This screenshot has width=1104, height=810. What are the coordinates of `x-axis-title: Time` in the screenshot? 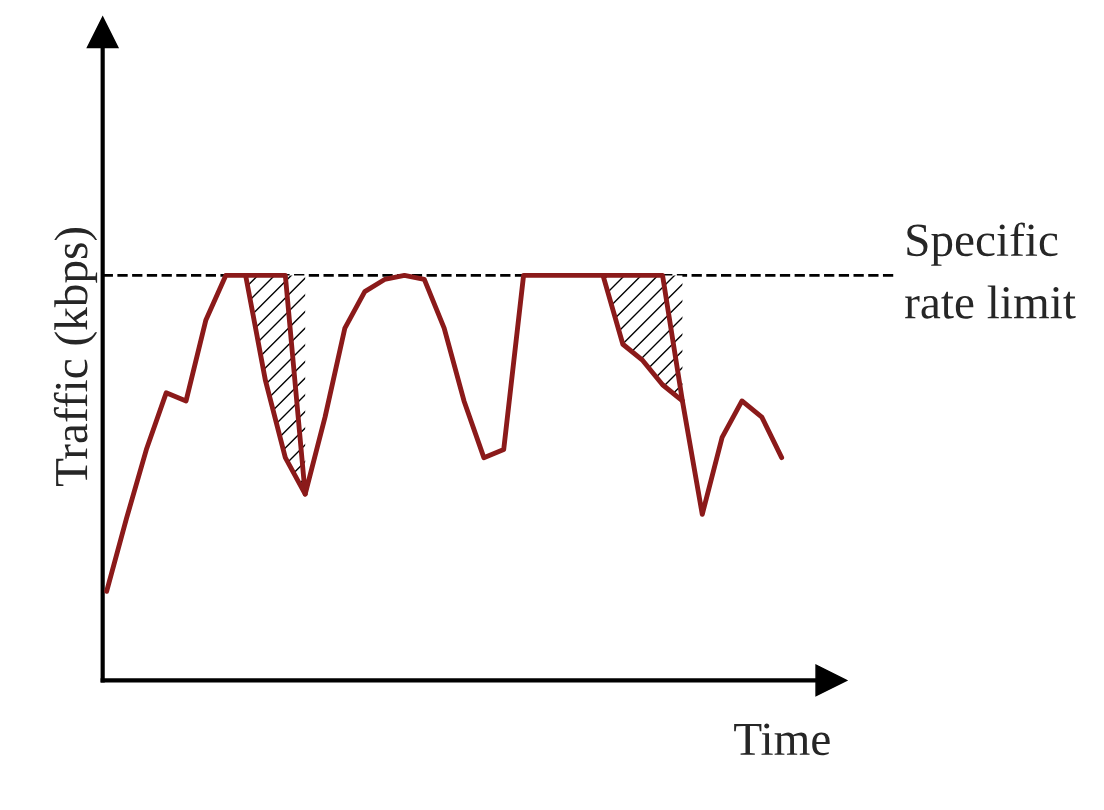 It's located at (782, 739).